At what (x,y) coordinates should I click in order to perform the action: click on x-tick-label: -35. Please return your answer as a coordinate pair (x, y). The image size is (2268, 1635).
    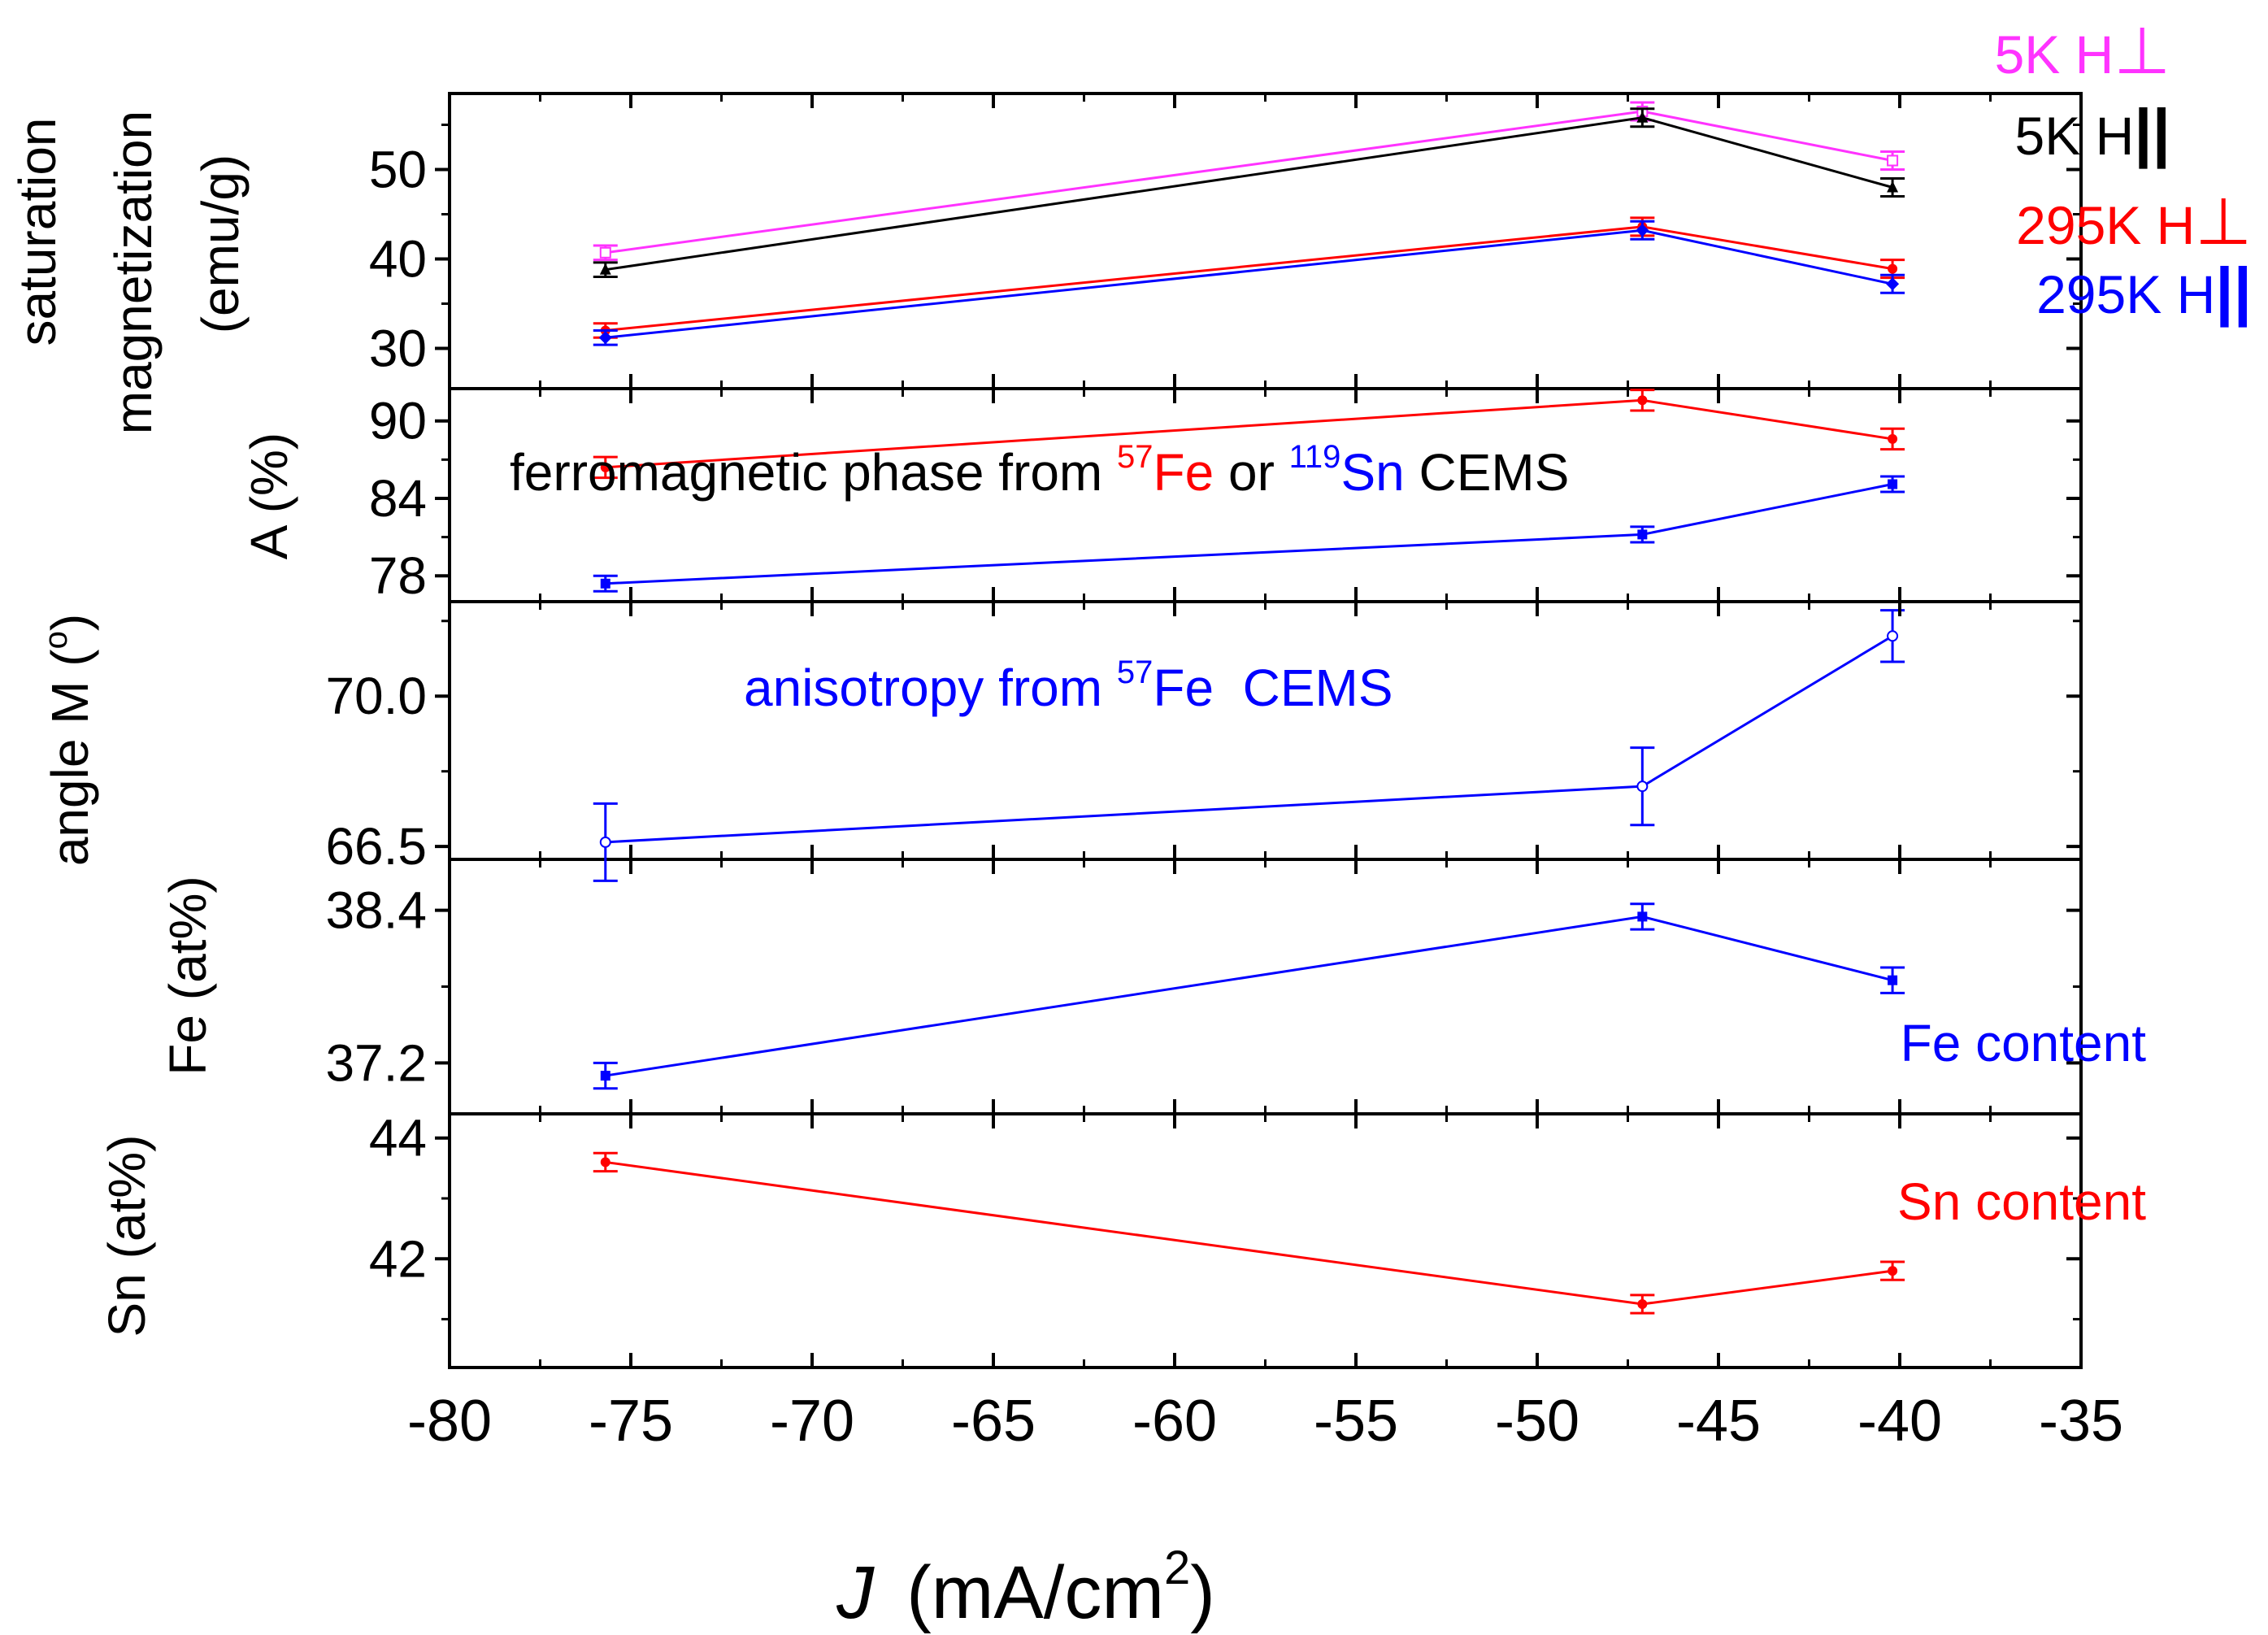
    Looking at the image, I should click on (2081, 1421).